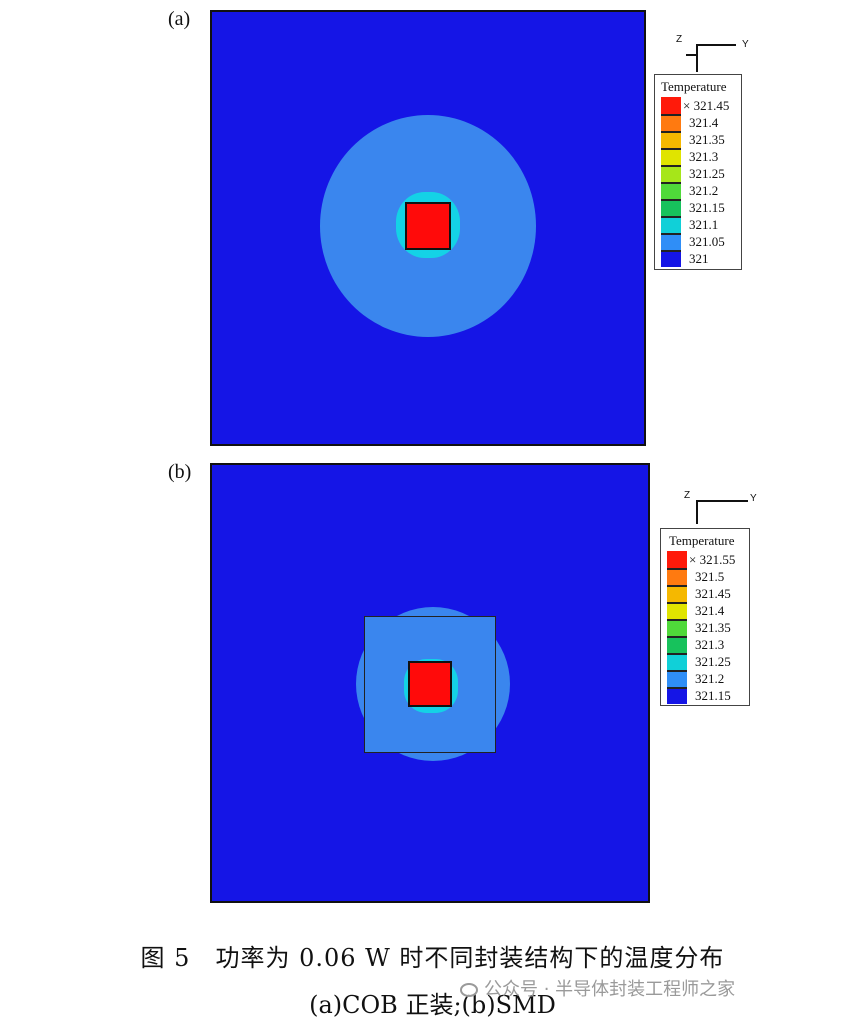  What do you see at coordinates (713, 695) in the screenshot?
I see `panel-b-legend-label: 321.15` at bounding box center [713, 695].